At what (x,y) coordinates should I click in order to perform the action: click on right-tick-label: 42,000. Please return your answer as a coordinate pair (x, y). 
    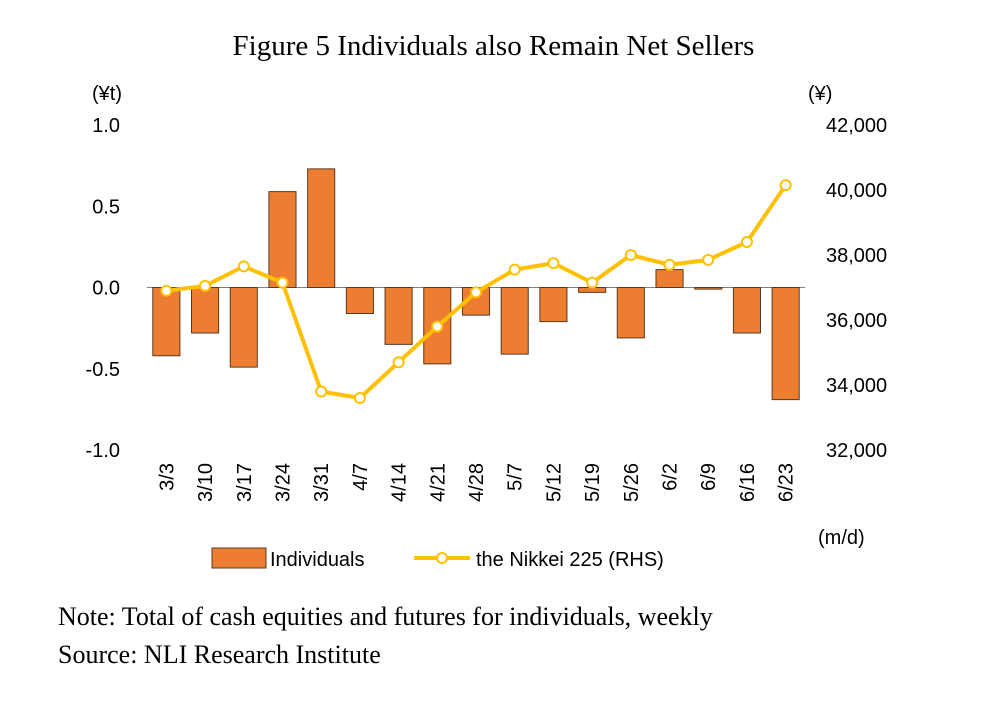
    Looking at the image, I should click on (856, 126).